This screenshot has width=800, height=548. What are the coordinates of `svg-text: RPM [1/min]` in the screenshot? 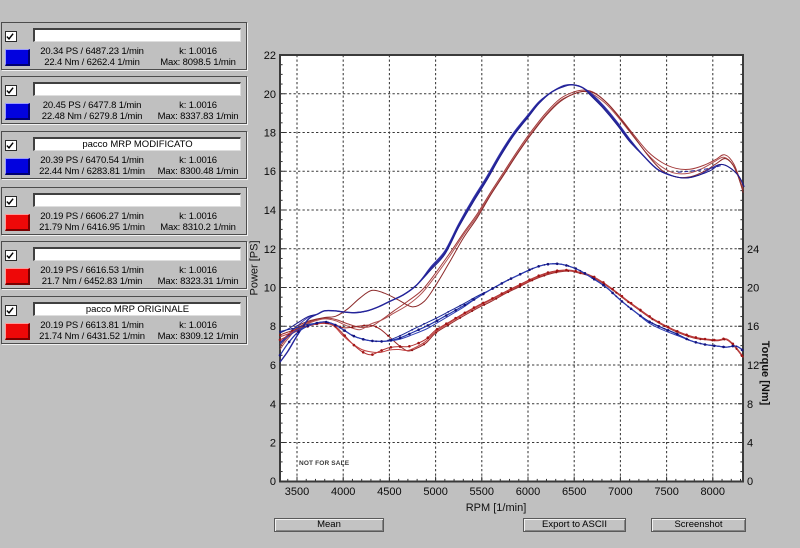 It's located at (496, 508).